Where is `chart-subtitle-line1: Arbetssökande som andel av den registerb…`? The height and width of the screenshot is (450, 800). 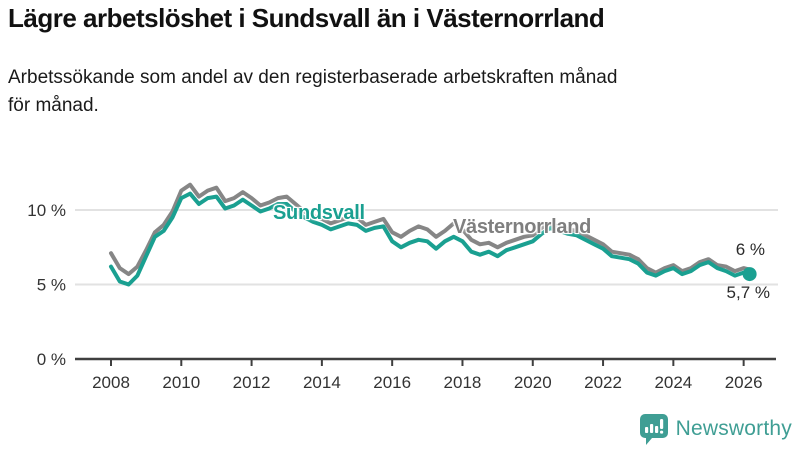
chart-subtitle-line1: Arbetssökande som andel av den registerb… is located at coordinates (313, 77).